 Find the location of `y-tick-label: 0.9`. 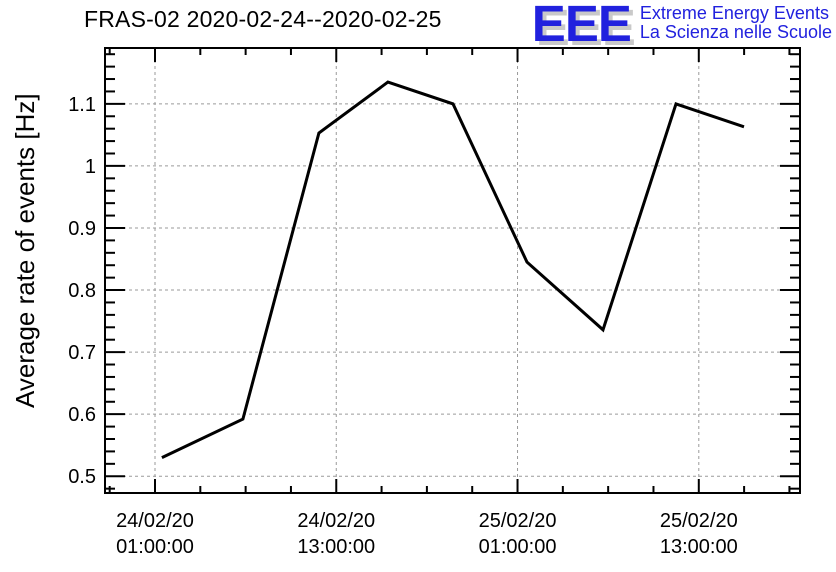

y-tick-label: 0.9 is located at coordinates (82, 229).